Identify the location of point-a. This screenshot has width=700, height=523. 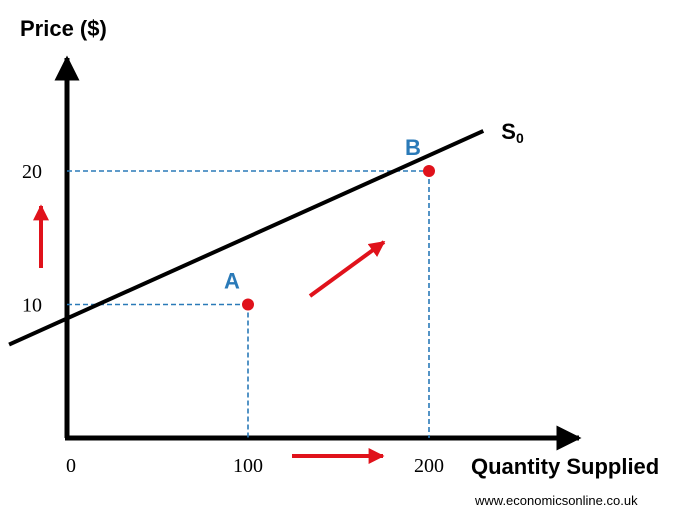
(248, 304).